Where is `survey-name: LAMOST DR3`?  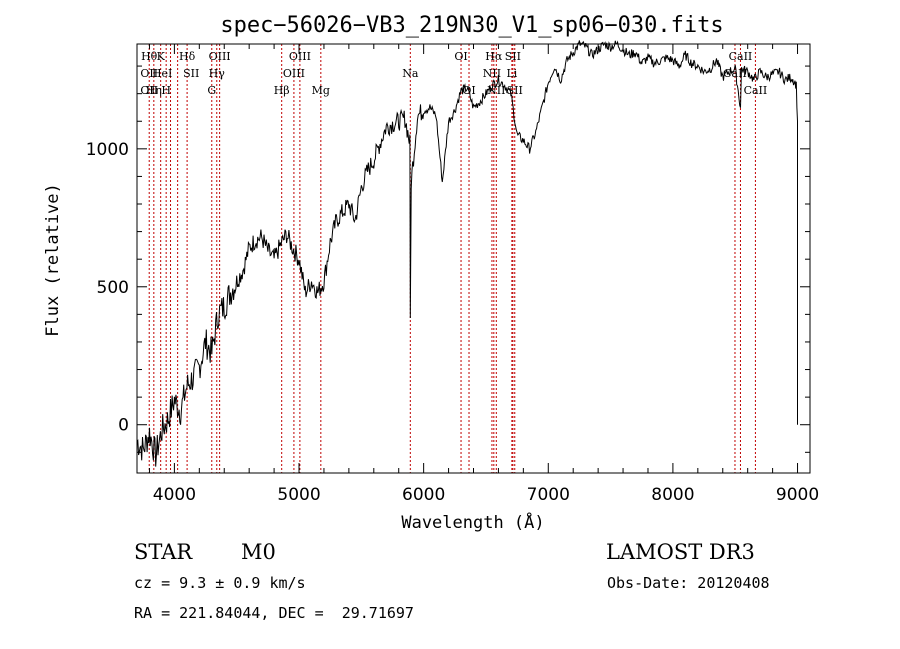 survey-name: LAMOST DR3 is located at coordinates (680, 552).